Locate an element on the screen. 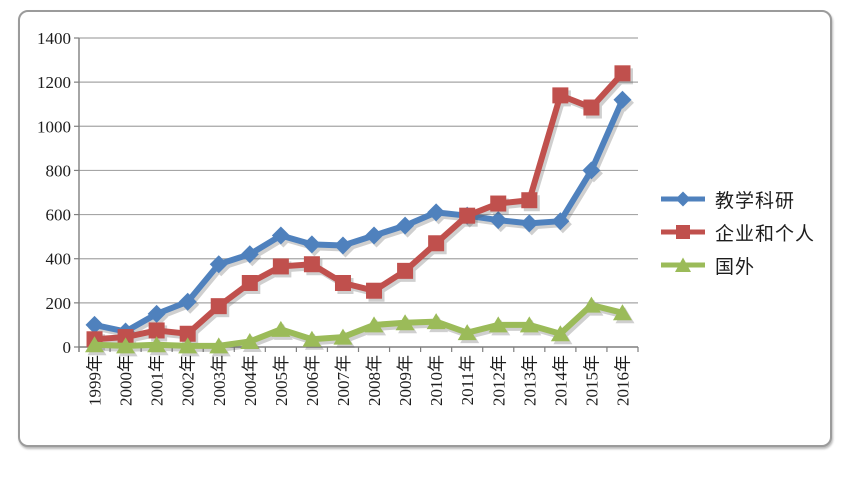 The image size is (843, 483). x-axis-tick-label: 2014年 is located at coordinates (560, 380).